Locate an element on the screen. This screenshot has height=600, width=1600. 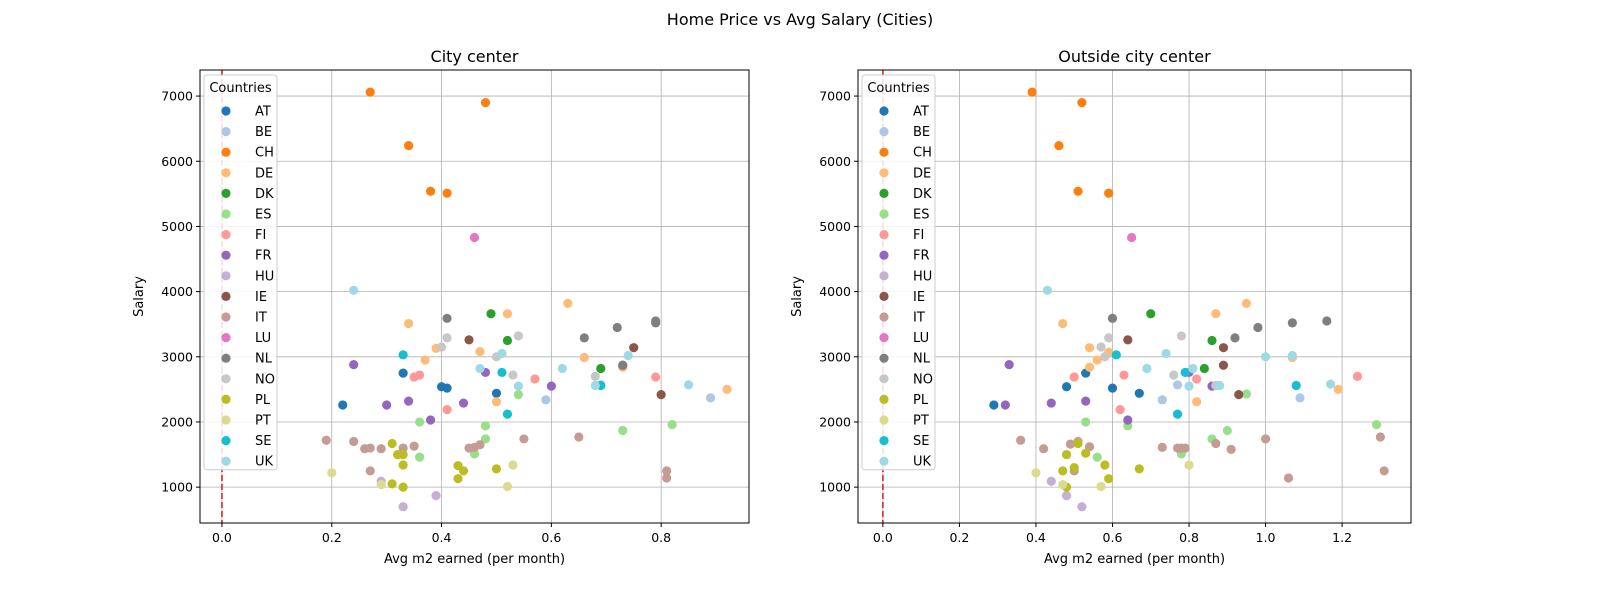
series-fi is located at coordinates (535, 392).